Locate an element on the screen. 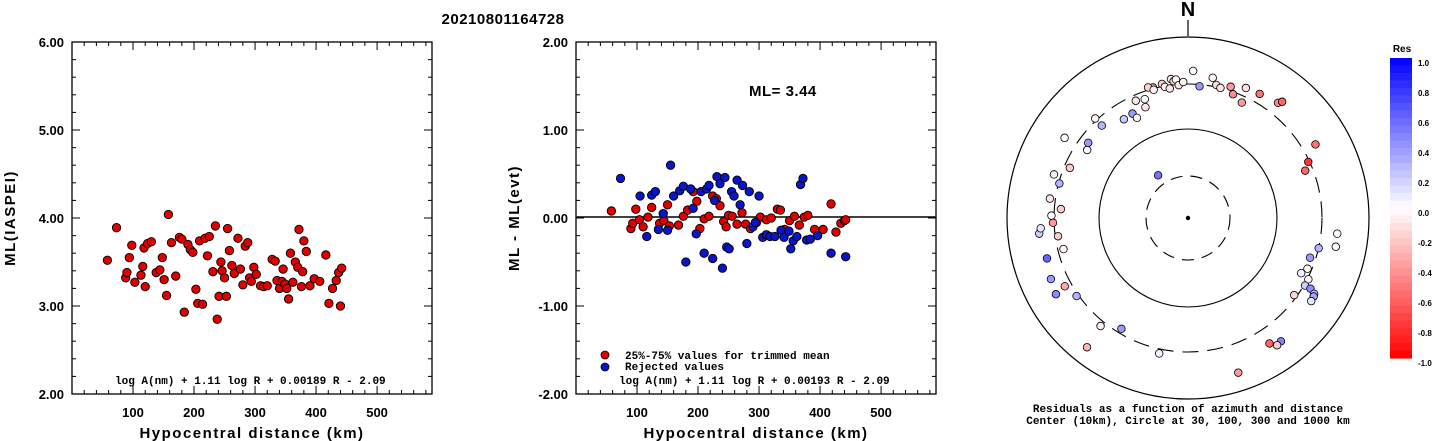 The height and width of the screenshot is (441, 1437). colorbar-label: 1.0 is located at coordinates (1424, 63).